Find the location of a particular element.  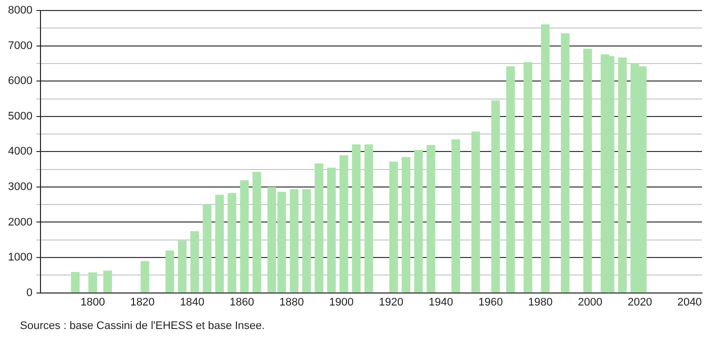

y-tick-label: 0 is located at coordinates (29, 292).